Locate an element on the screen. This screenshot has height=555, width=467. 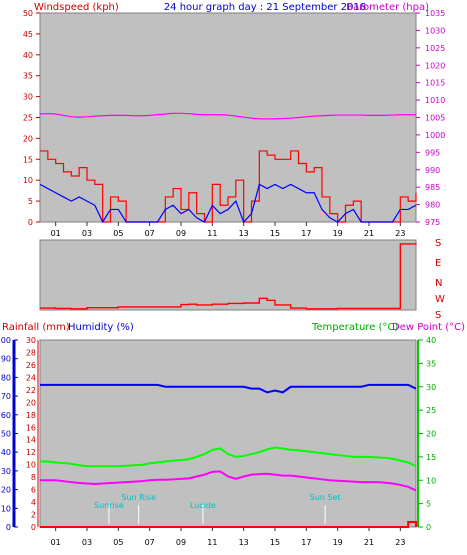
temp-x-tick-label: 13 is located at coordinates (244, 542).